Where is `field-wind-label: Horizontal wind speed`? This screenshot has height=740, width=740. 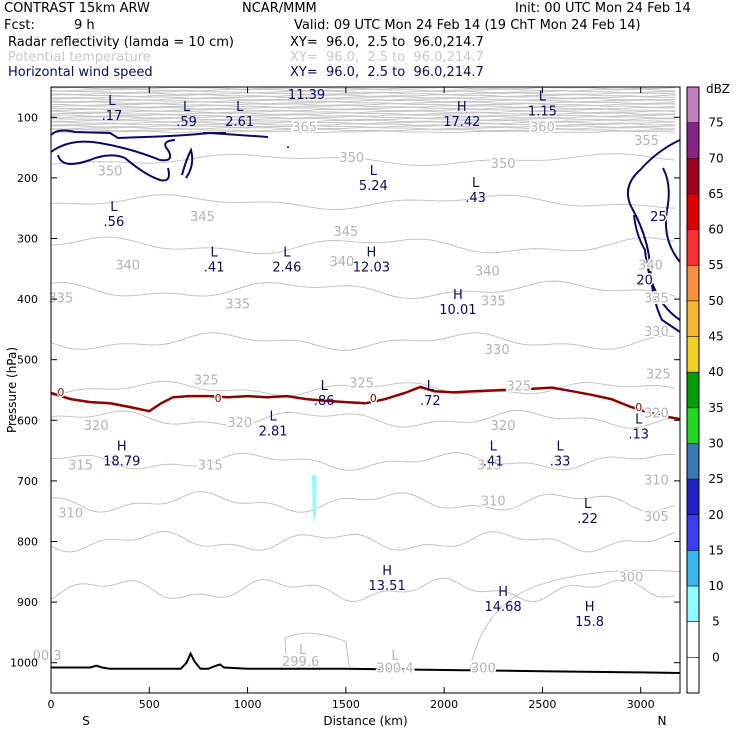 field-wind-label: Horizontal wind speed is located at coordinates (80, 72).